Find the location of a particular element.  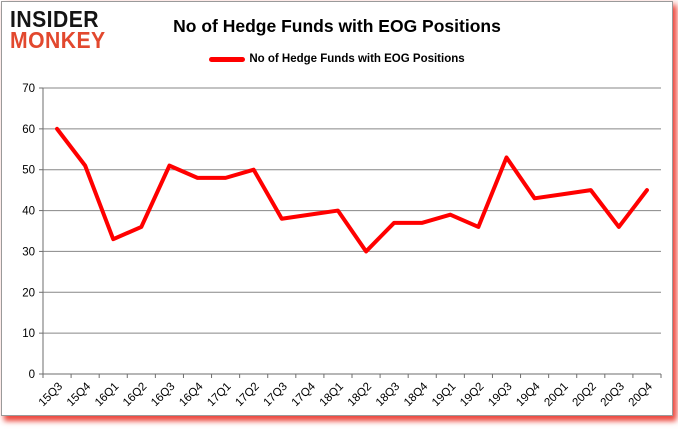

x-axis-label: 19Q3 is located at coordinates (500, 395).